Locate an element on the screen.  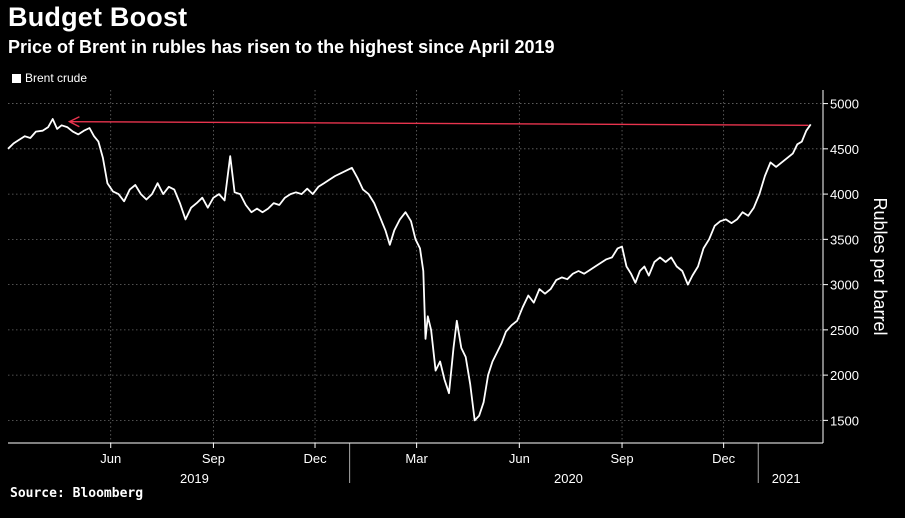
legend-swatch is located at coordinates (16, 78).